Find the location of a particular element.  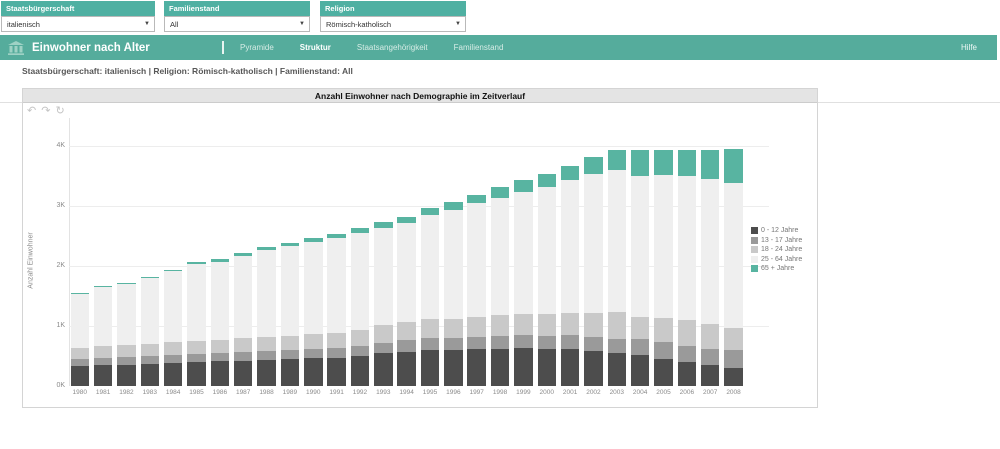

bar-1986 is located at coordinates (220, 322).